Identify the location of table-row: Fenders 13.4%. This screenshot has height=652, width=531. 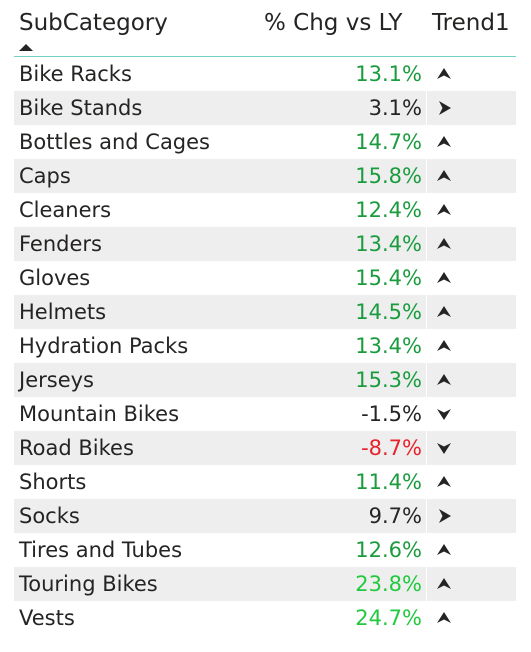
(265, 244).